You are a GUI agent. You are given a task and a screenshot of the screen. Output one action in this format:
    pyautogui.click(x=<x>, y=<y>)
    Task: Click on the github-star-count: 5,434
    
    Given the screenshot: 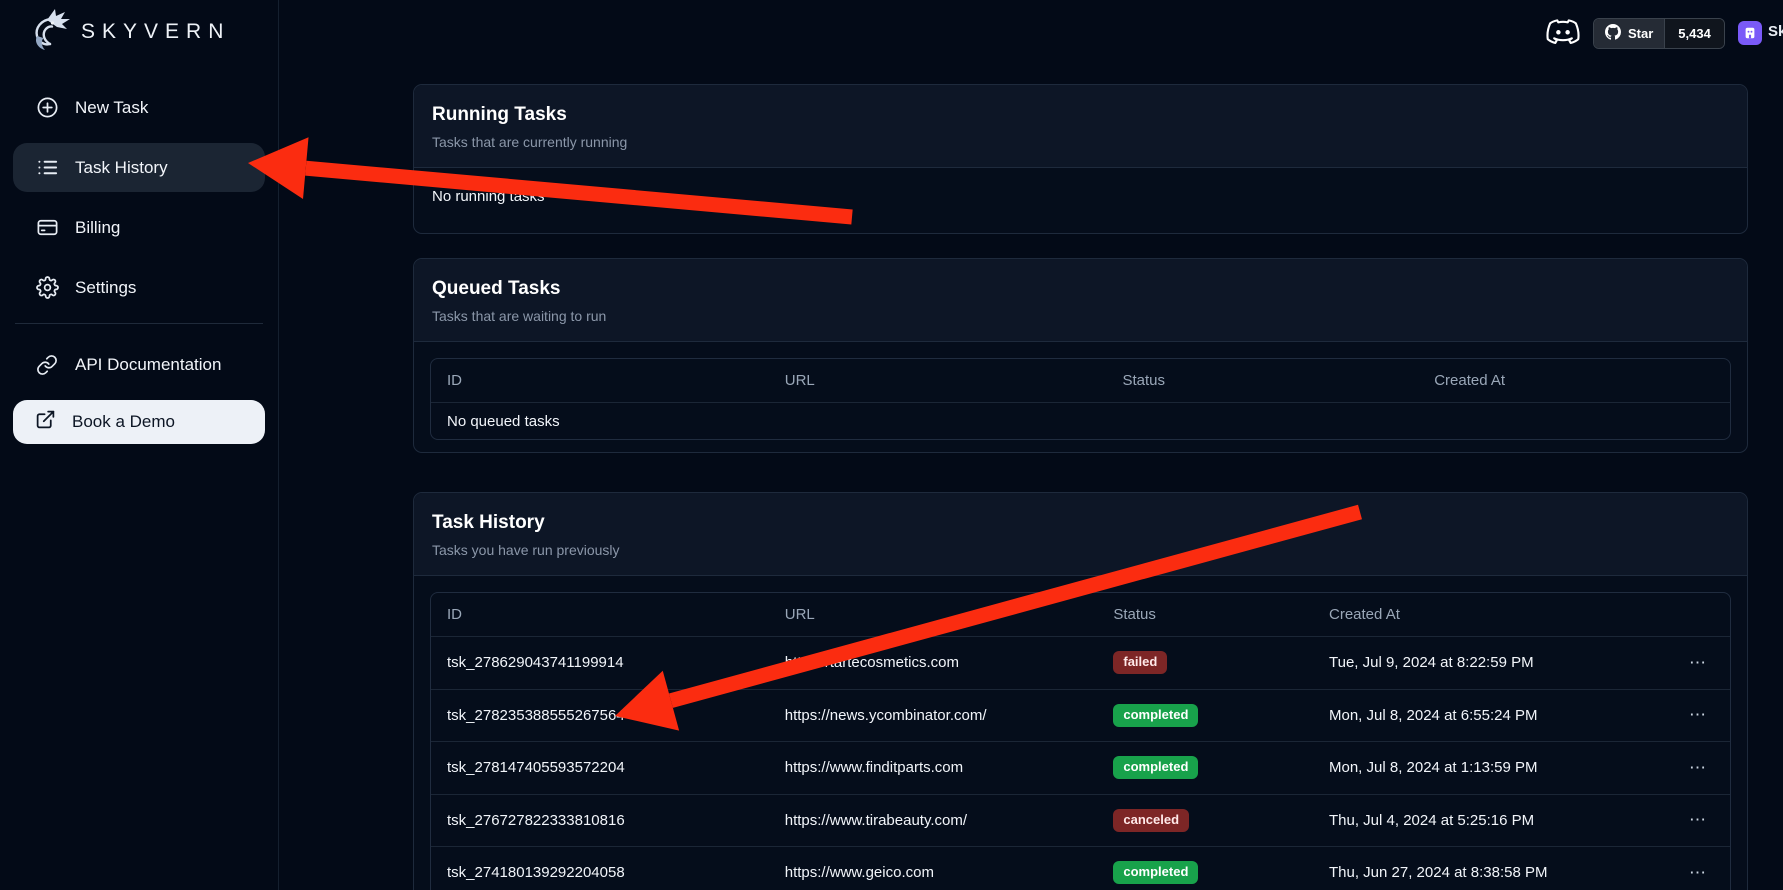 What is the action you would take?
    pyautogui.click(x=1694, y=33)
    